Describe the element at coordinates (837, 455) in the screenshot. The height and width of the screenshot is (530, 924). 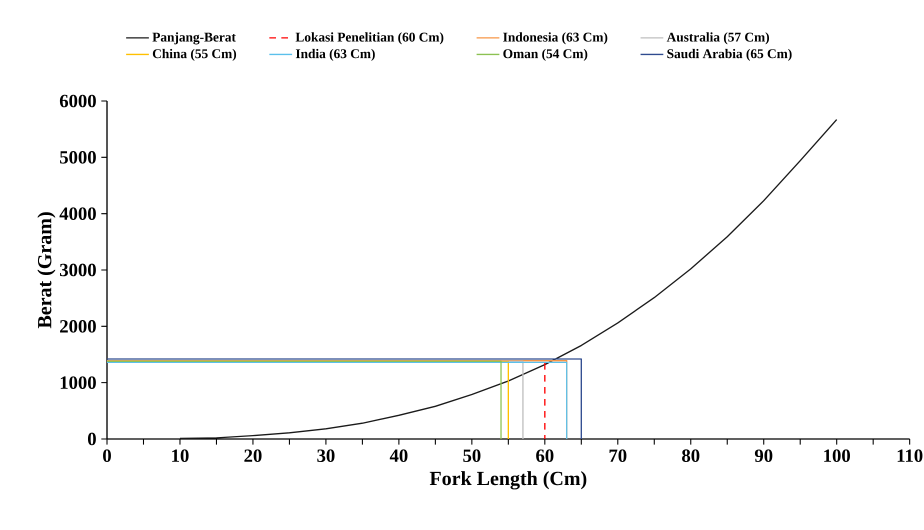
I see `x-tick-label: 100` at that location.